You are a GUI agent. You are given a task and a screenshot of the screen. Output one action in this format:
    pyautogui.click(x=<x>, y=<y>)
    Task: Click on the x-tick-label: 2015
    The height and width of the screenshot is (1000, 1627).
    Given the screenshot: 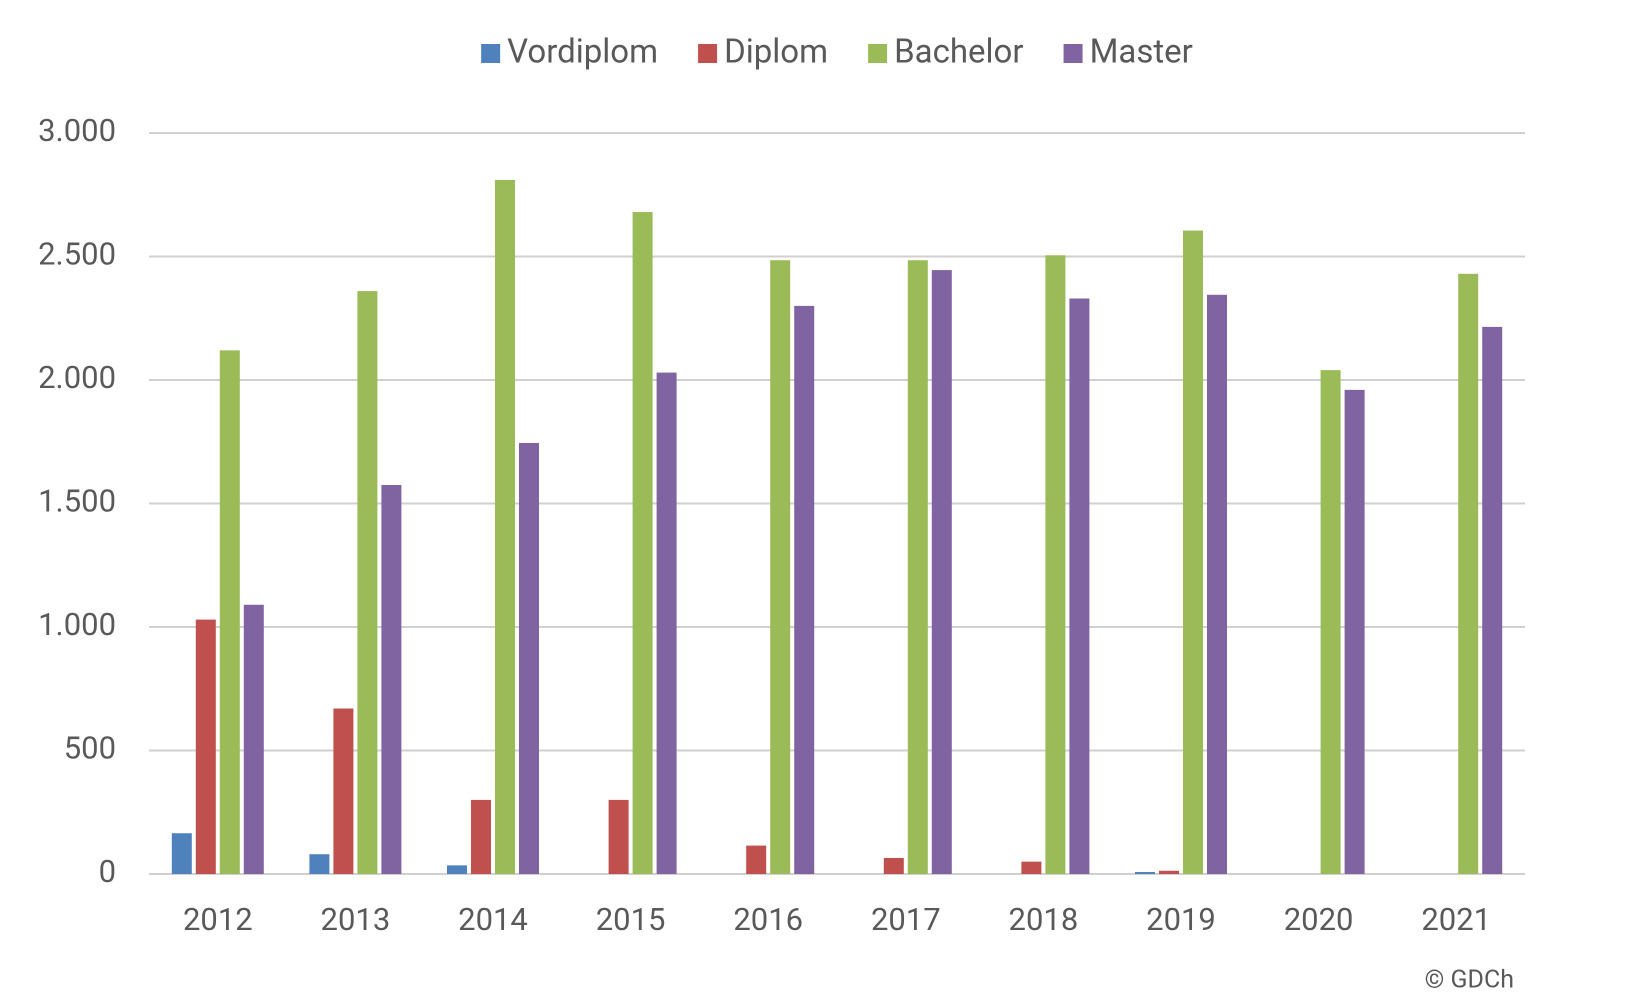 What is the action you would take?
    pyautogui.click(x=631, y=919)
    